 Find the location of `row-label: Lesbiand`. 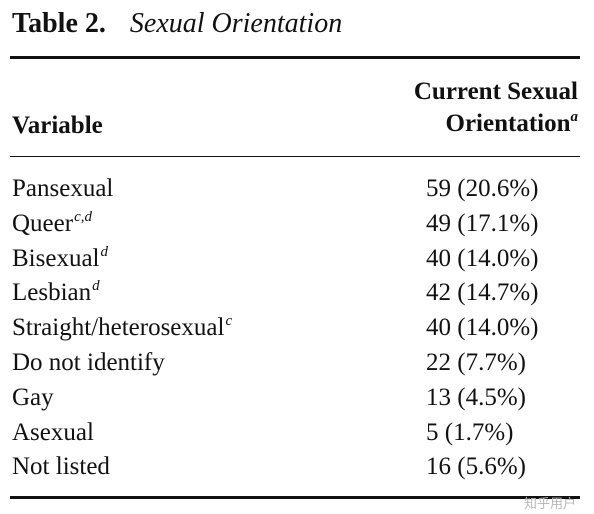

row-label: Lesbiand is located at coordinates (56, 293).